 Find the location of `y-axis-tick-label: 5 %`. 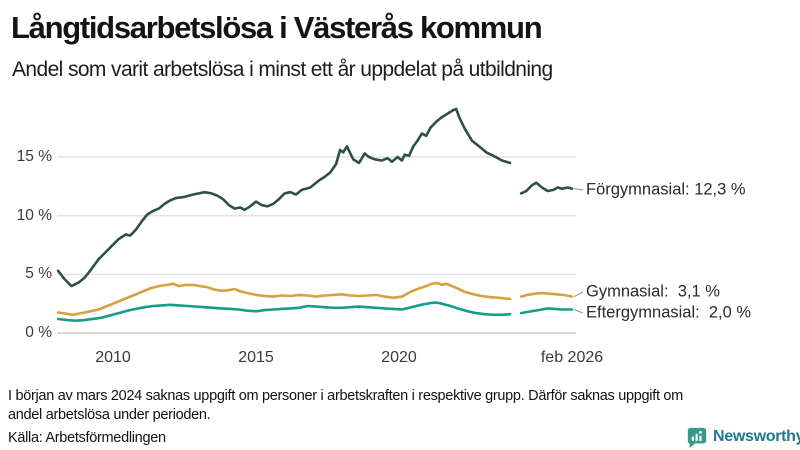

y-axis-tick-label: 5 % is located at coordinates (38, 273).